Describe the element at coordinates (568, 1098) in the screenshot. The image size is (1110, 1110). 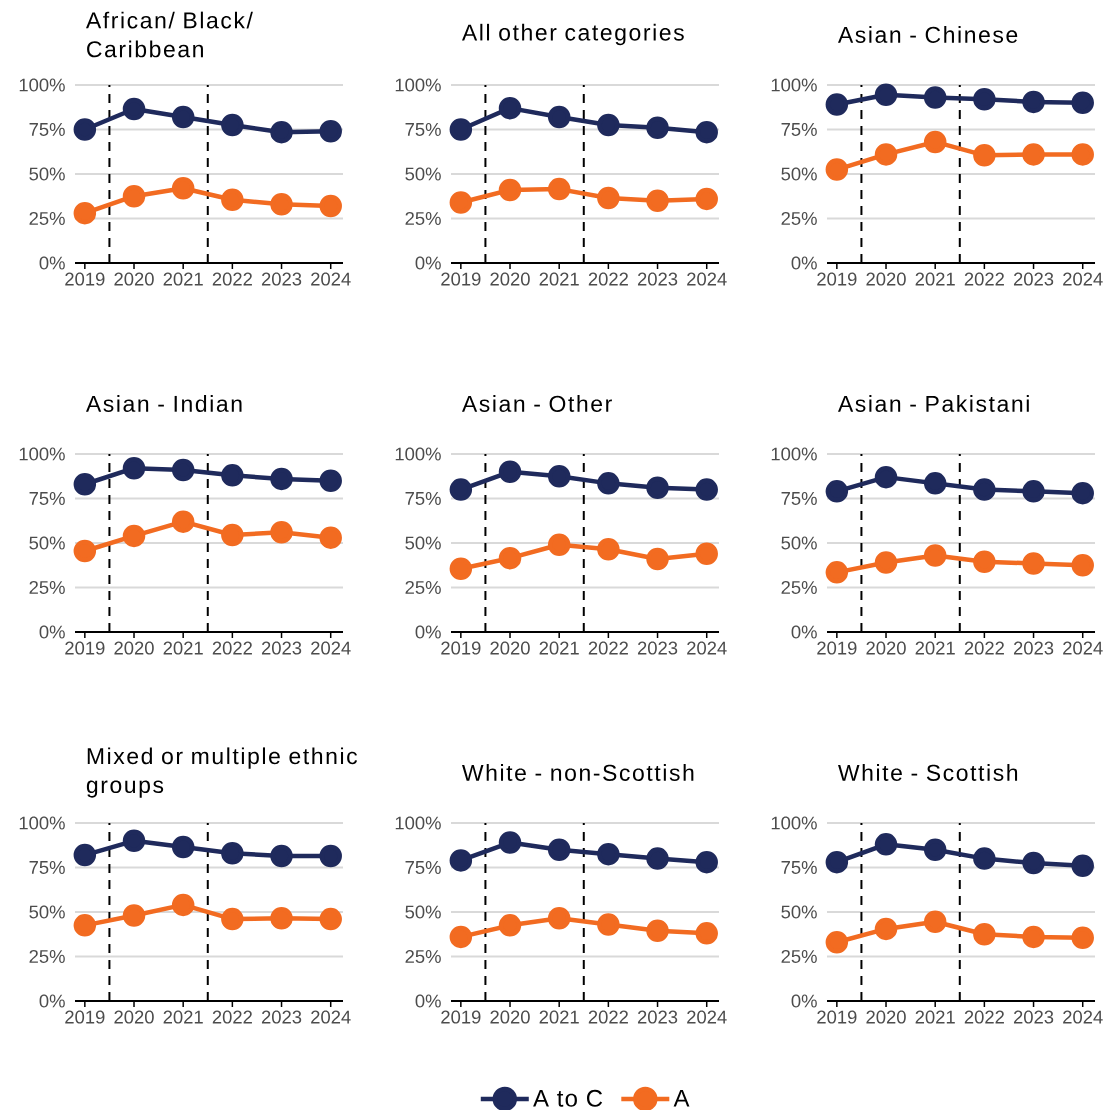
I see `legend-label: A to C` at that location.